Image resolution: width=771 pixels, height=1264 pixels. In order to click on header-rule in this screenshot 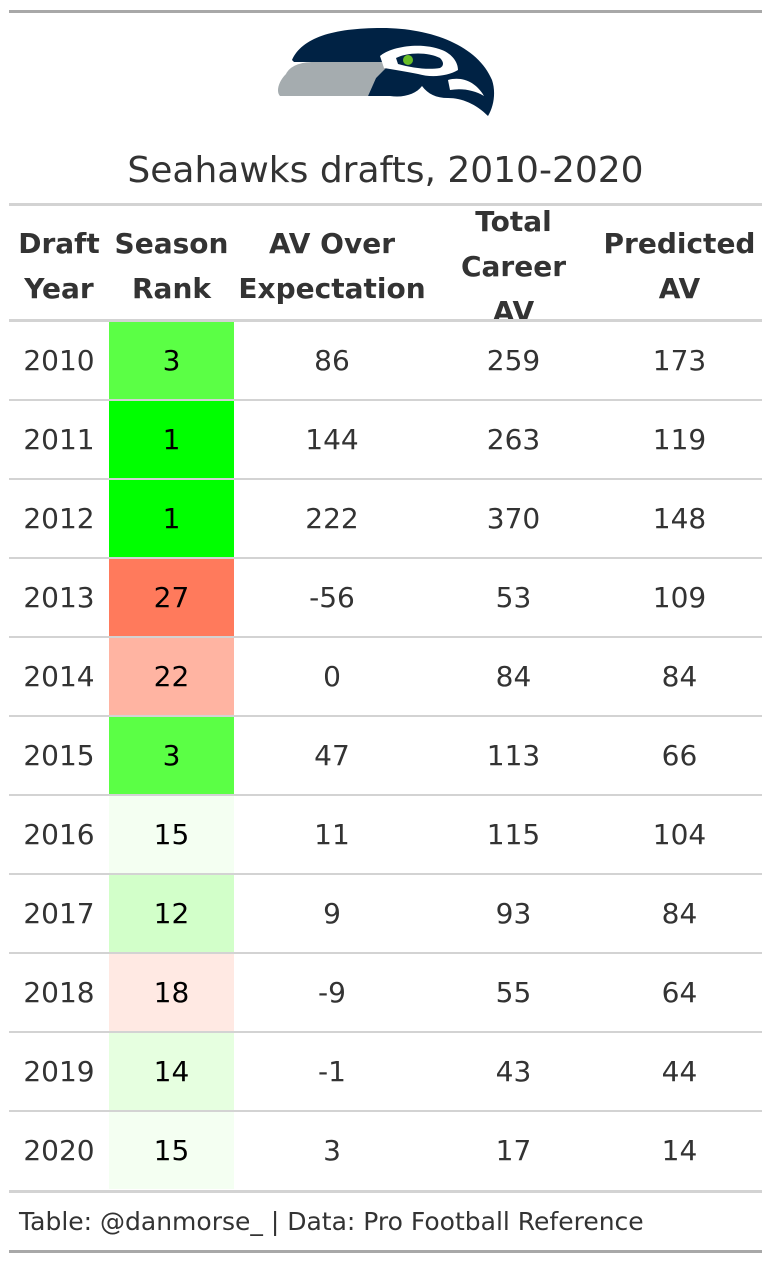, I will do `click(385, 320)`.